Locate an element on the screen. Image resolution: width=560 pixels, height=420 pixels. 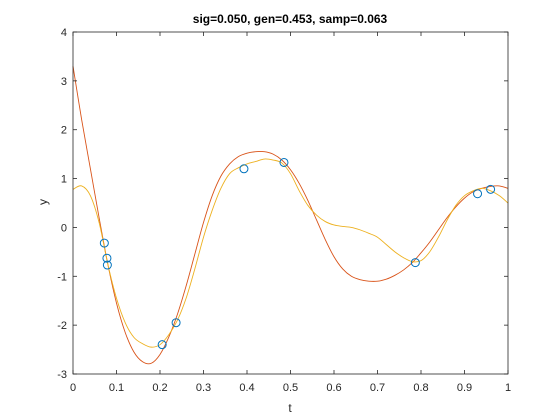
x-tick-label: 0.6 is located at coordinates (333, 388).